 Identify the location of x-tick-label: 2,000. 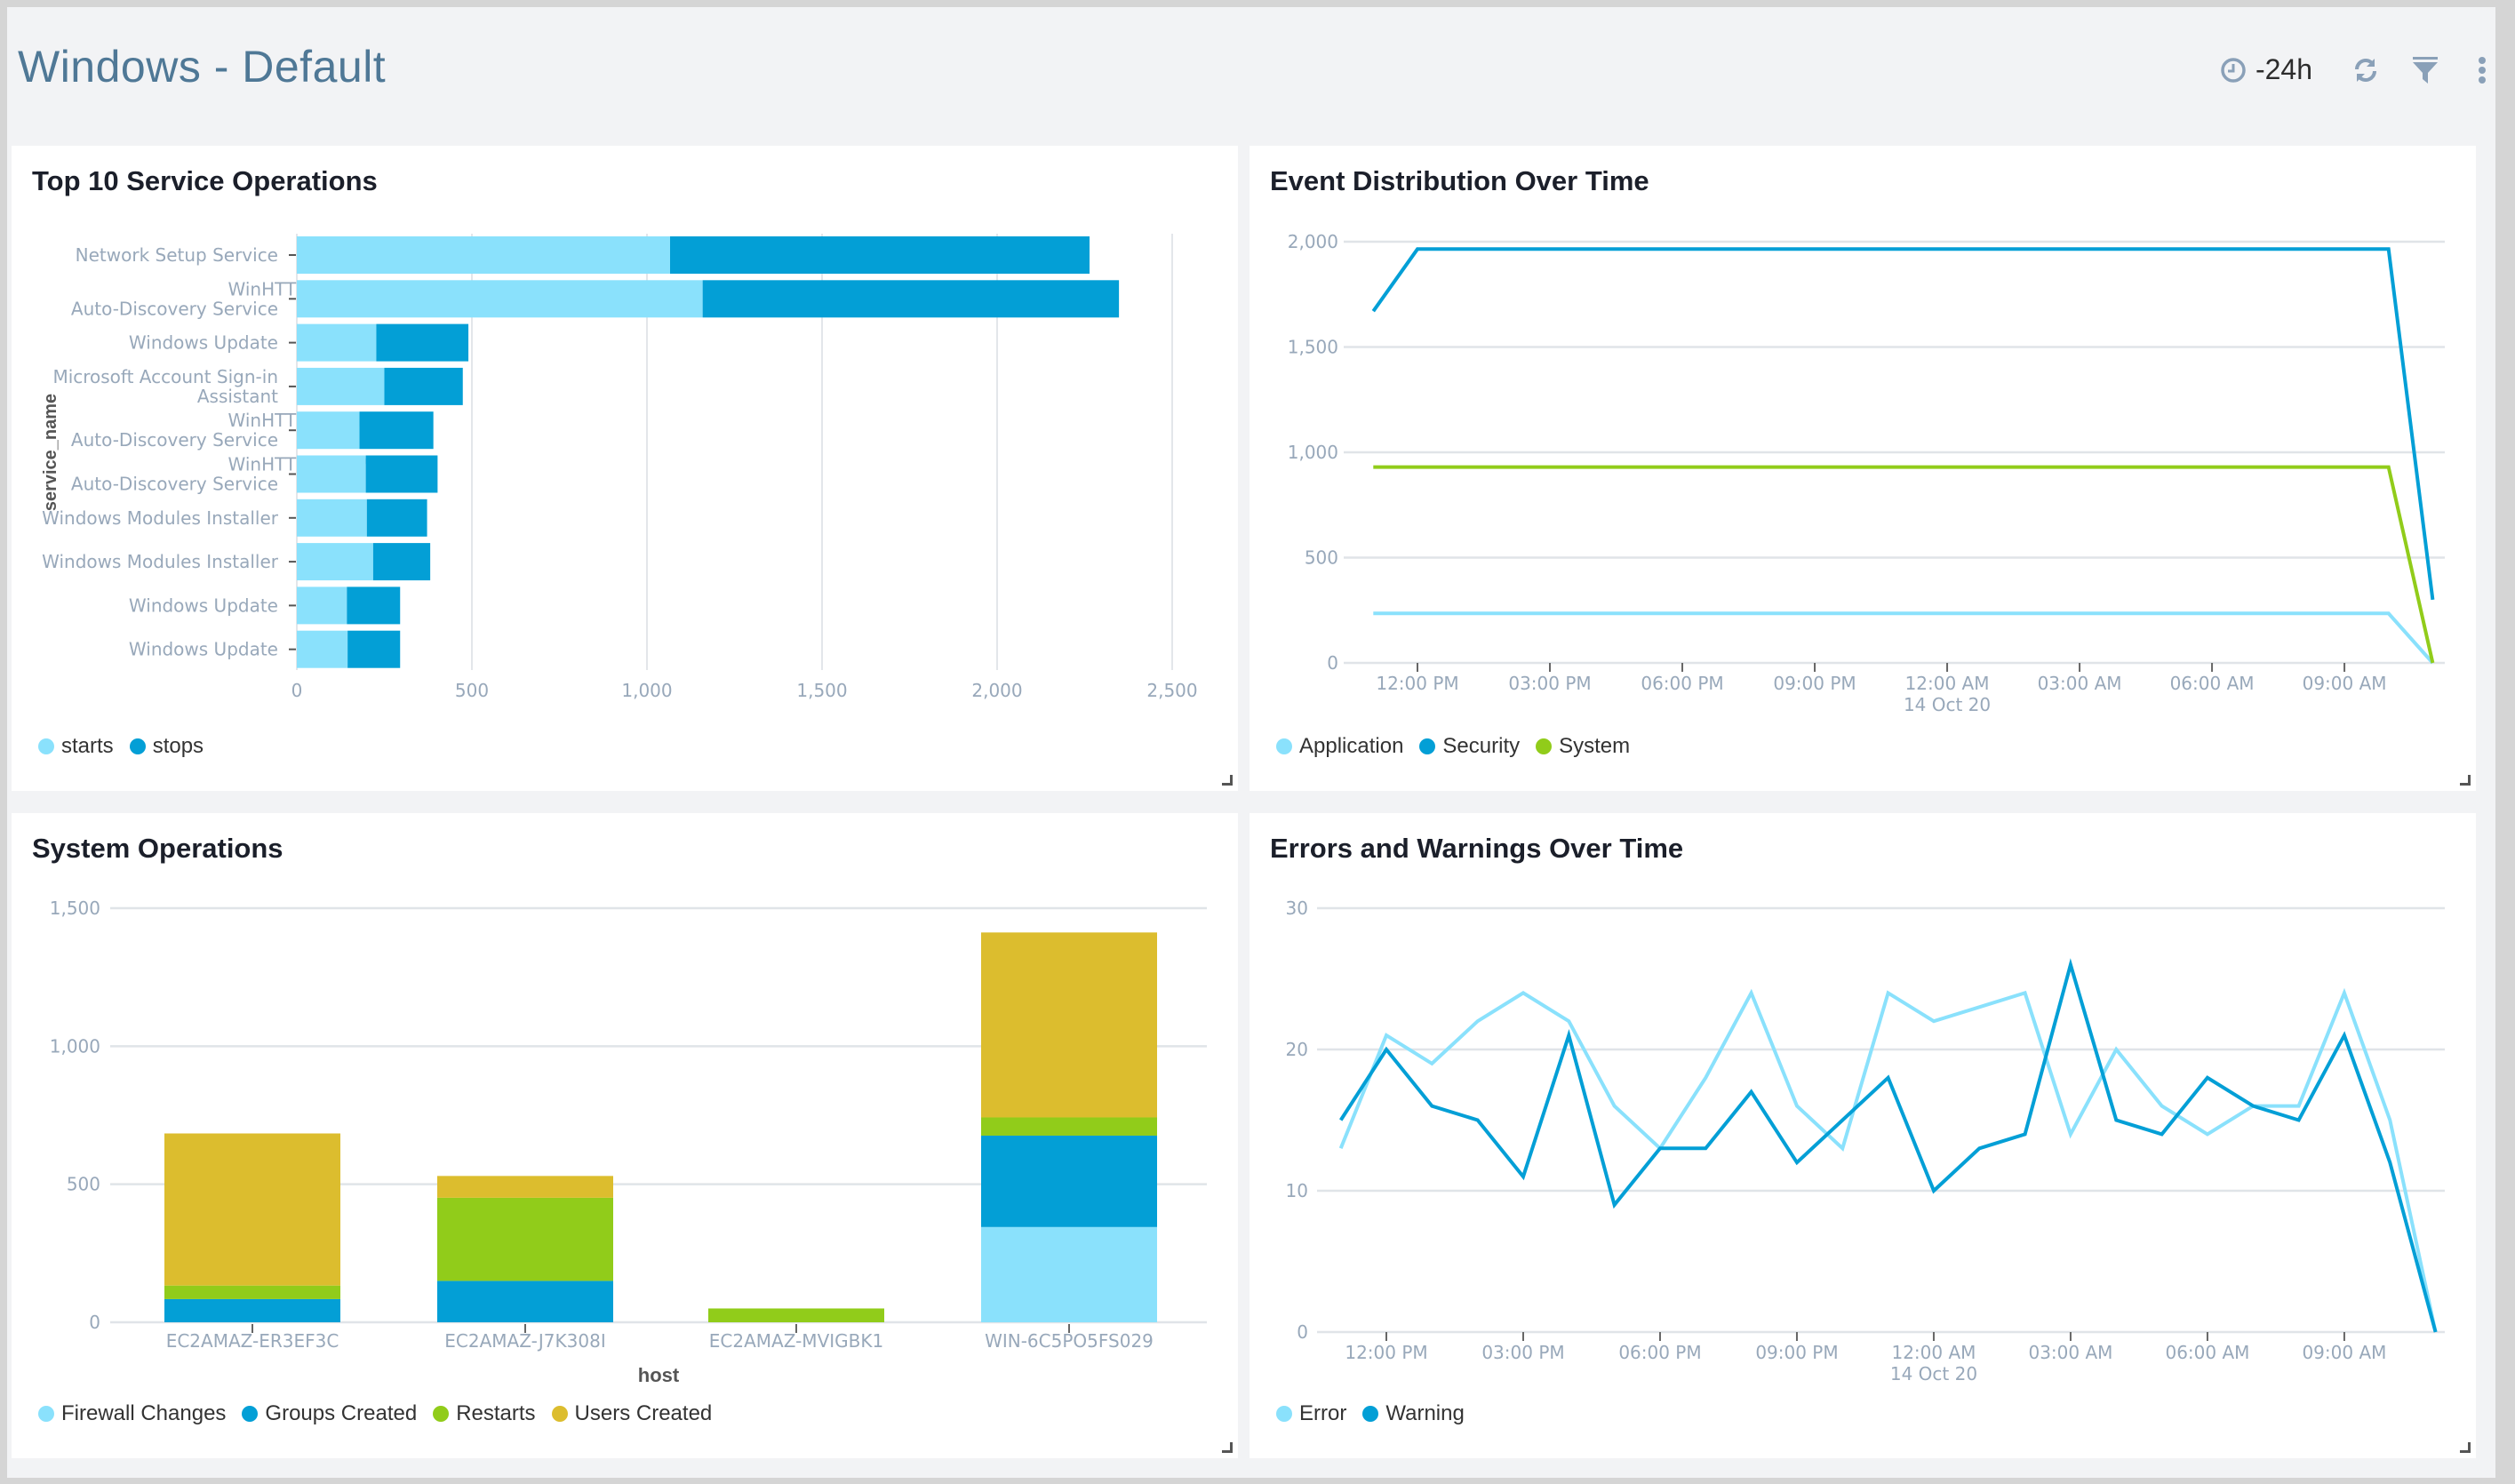
(996, 690).